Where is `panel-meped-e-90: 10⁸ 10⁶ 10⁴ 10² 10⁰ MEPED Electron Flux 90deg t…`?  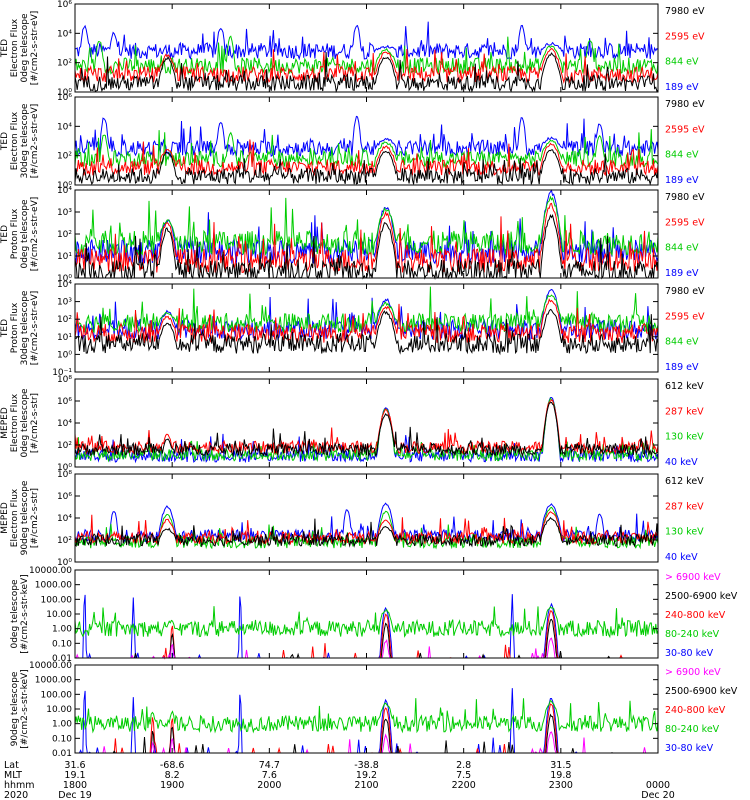 panel-meped-e-90: 10⁸ 10⁶ 10⁴ 10² 10⁰ MEPED Electron Flux 90deg t… is located at coordinates (352, 519).